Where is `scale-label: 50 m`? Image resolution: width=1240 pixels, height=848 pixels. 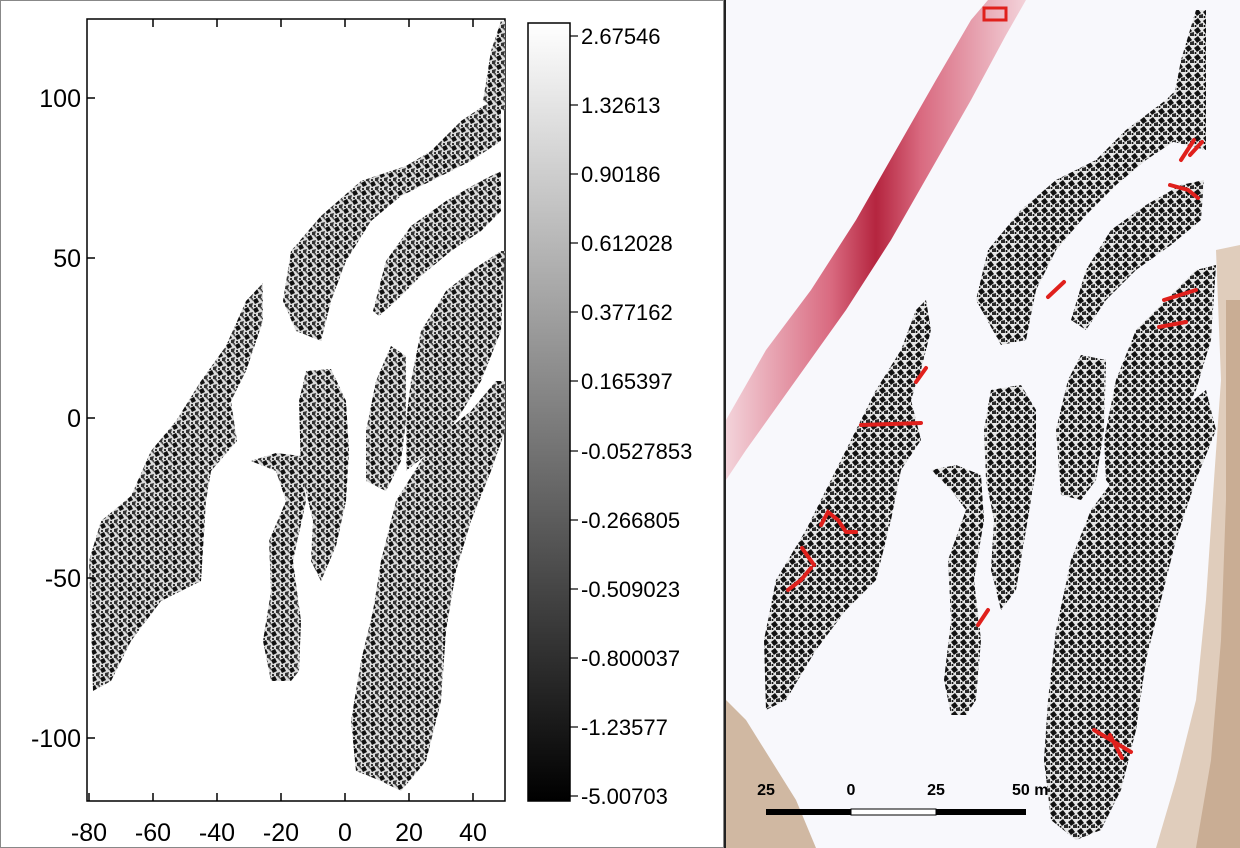
scale-label: 50 m is located at coordinates (1030, 790).